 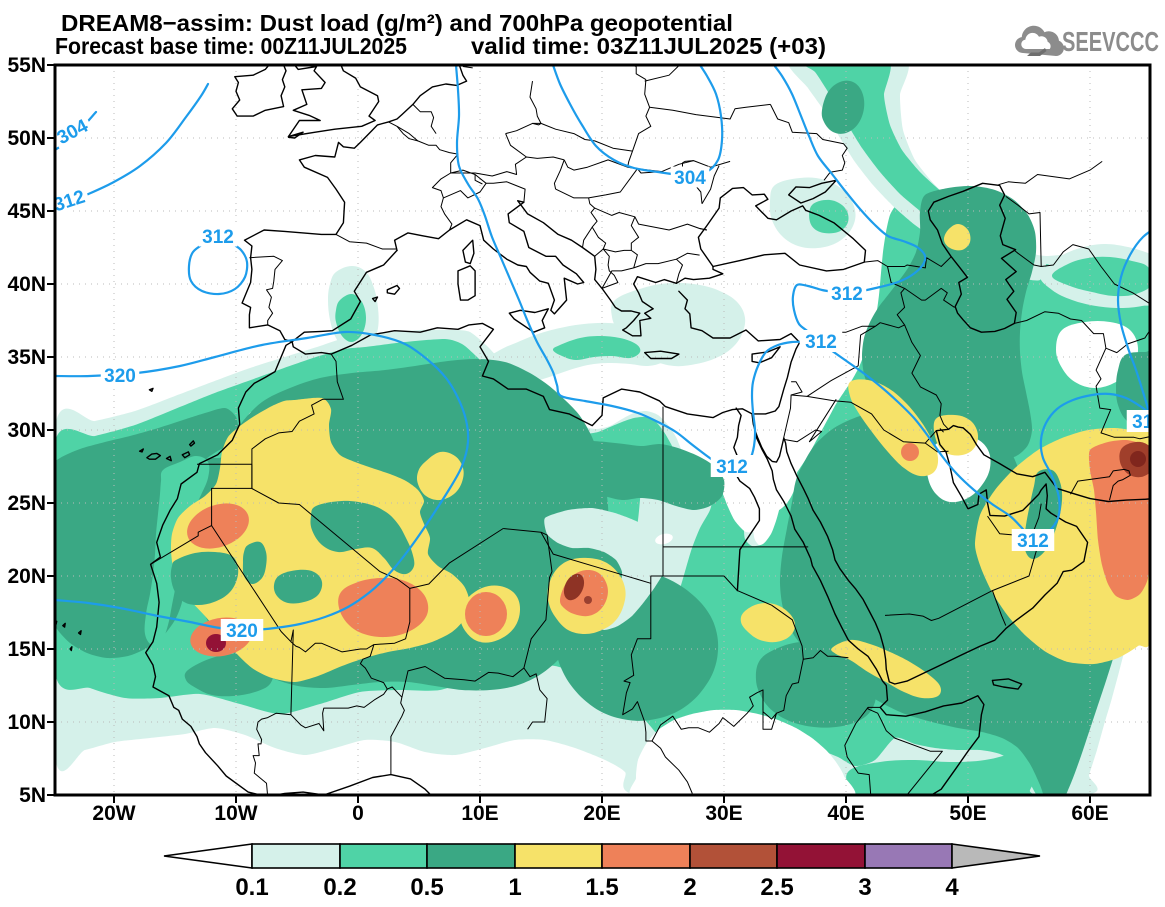 What do you see at coordinates (26, 211) in the screenshot?
I see `svg-text: 45N` at bounding box center [26, 211].